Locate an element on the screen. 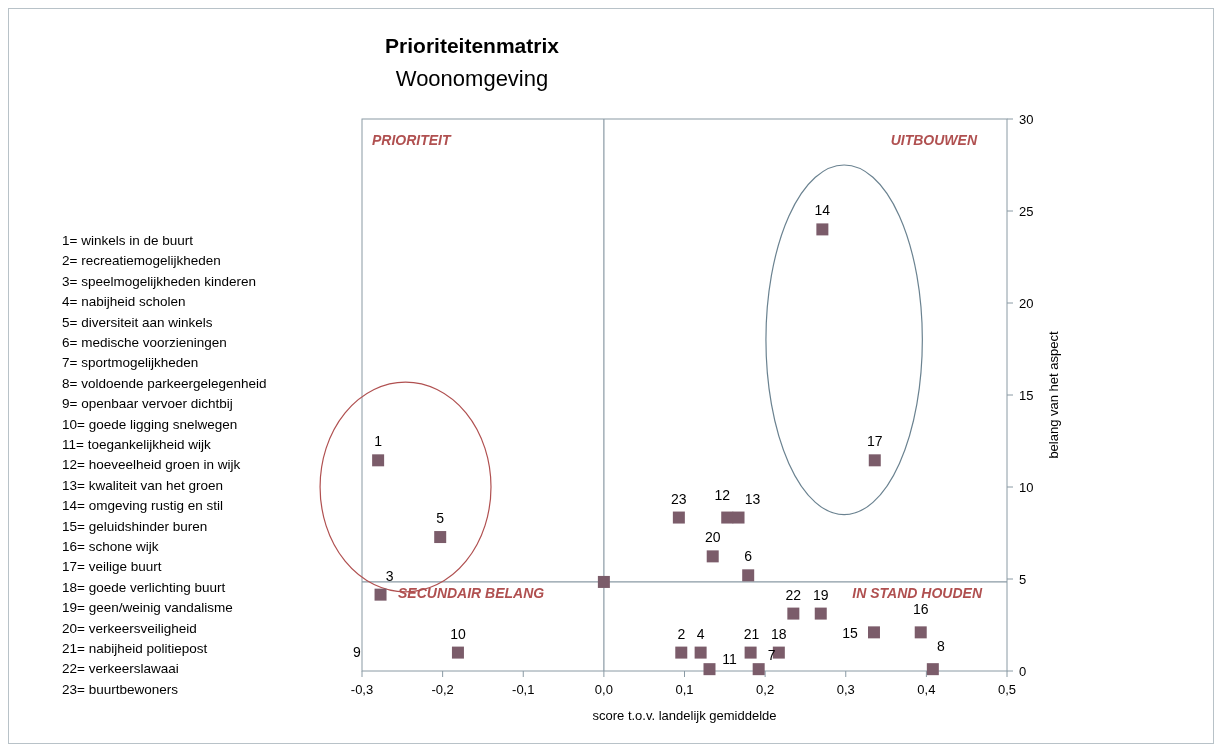 The height and width of the screenshot is (745, 1215). text: 2= recreatiemogelijkheden is located at coordinates (141, 261).